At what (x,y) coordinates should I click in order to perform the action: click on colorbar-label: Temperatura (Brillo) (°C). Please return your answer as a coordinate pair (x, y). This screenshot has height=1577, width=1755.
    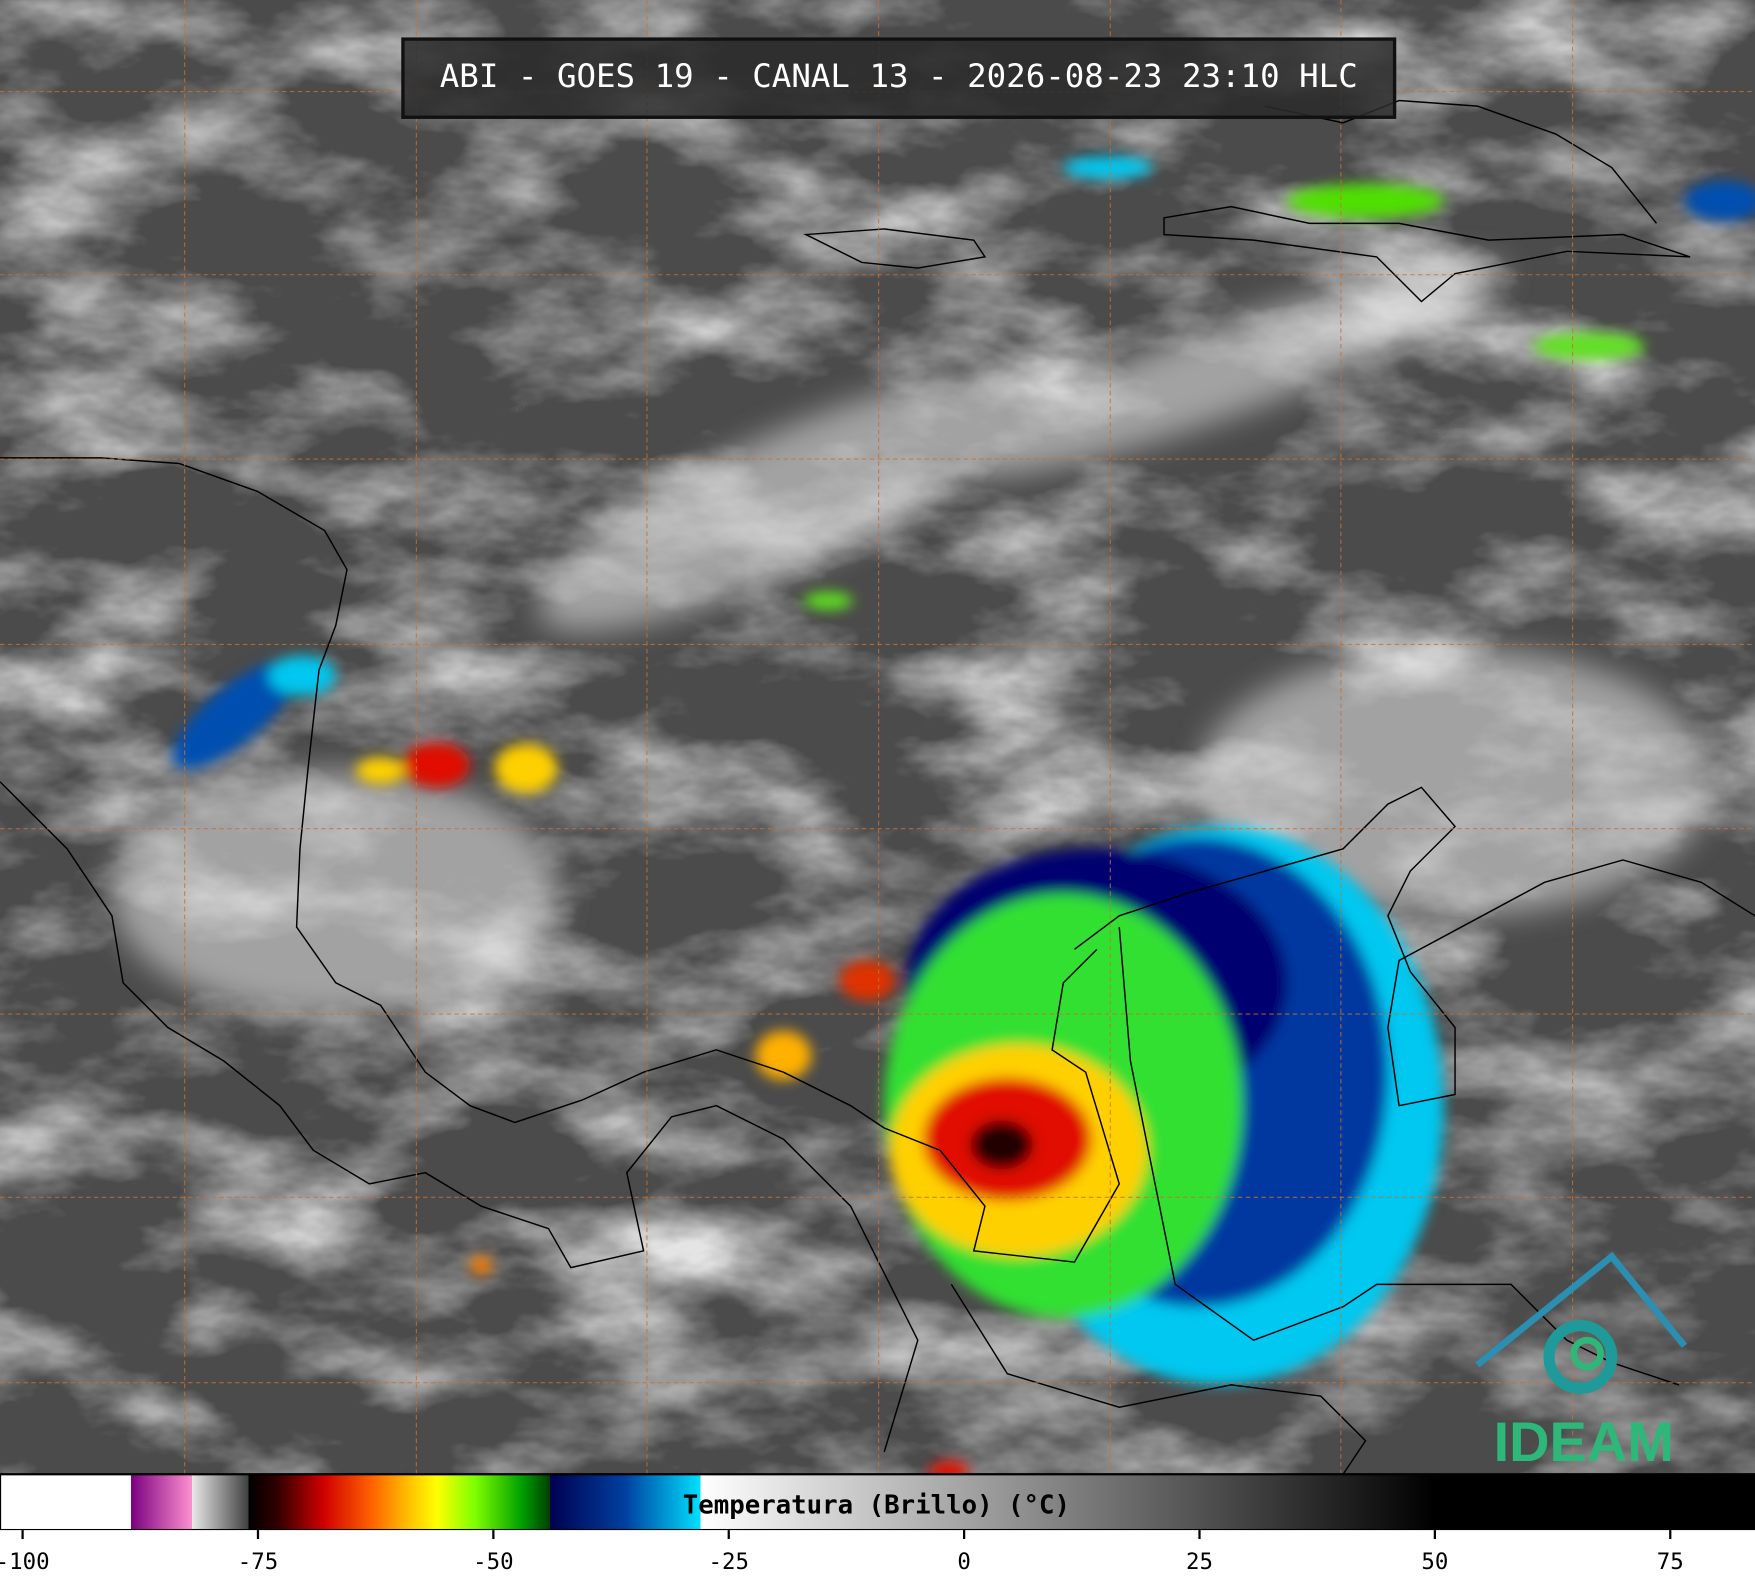
    Looking at the image, I should click on (876, 1505).